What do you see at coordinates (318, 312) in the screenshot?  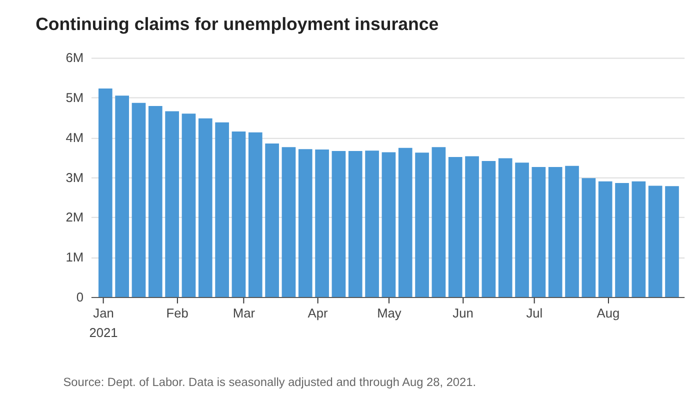 I see `x-tick-label: Apr` at bounding box center [318, 312].